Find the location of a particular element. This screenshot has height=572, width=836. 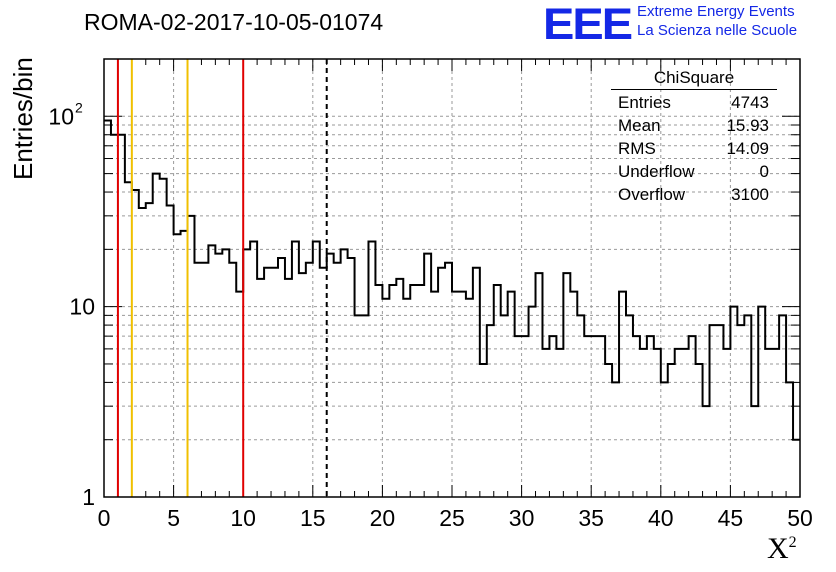

x-tick-label: 0 is located at coordinates (104, 518).